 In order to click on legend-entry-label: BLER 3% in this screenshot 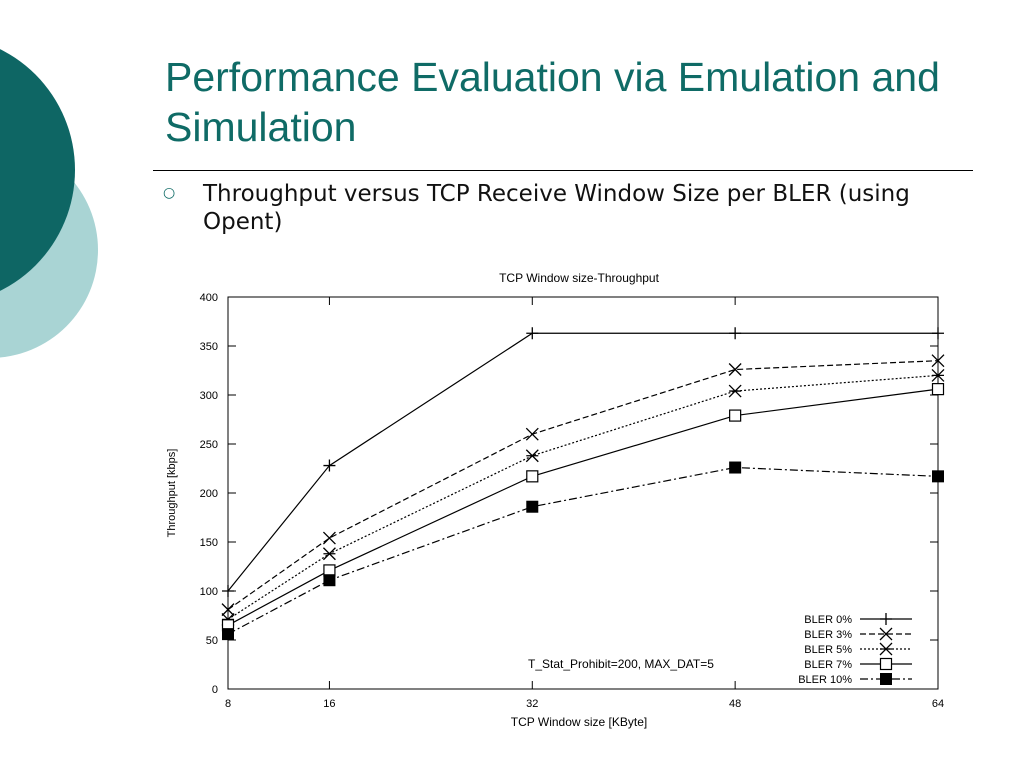, I will do `click(828, 635)`.